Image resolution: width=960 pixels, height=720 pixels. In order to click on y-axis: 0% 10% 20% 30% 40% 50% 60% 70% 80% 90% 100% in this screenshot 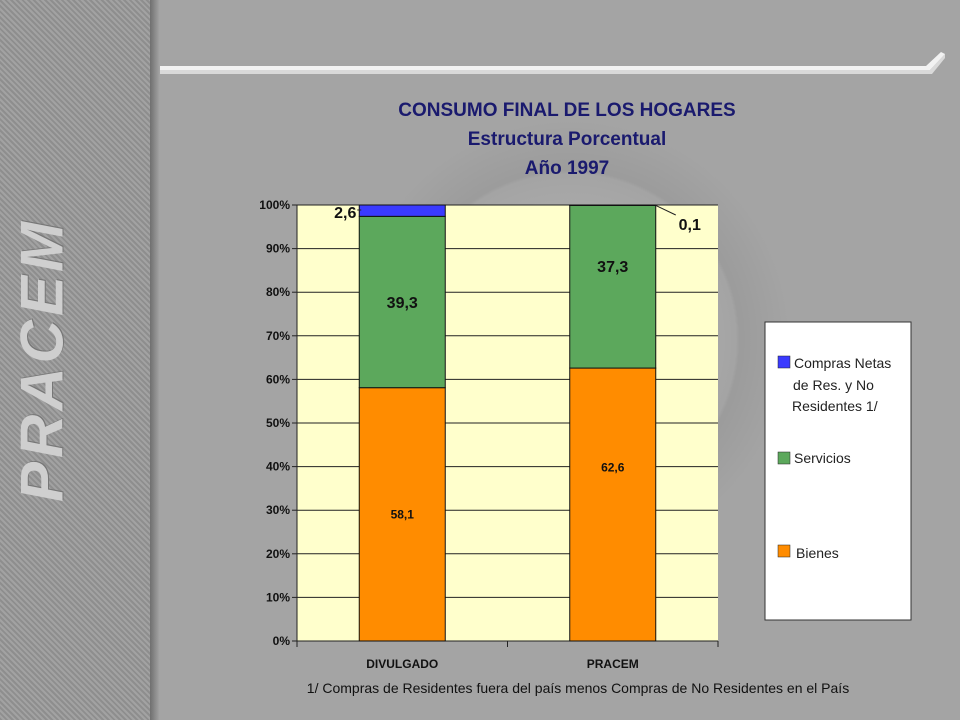, I will do `click(278, 423)`.